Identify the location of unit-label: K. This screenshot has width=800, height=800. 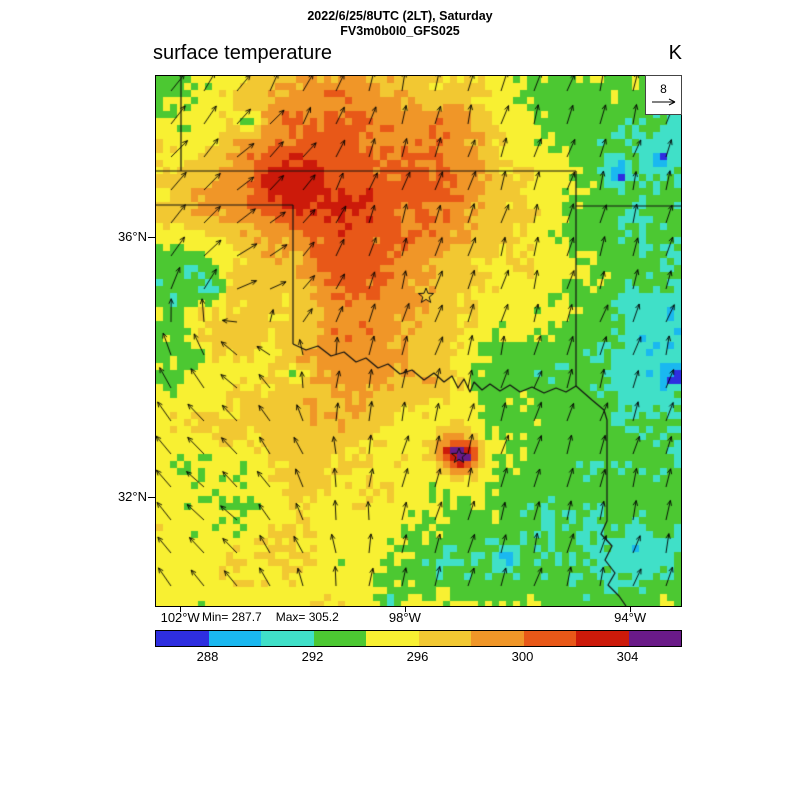
(675, 53).